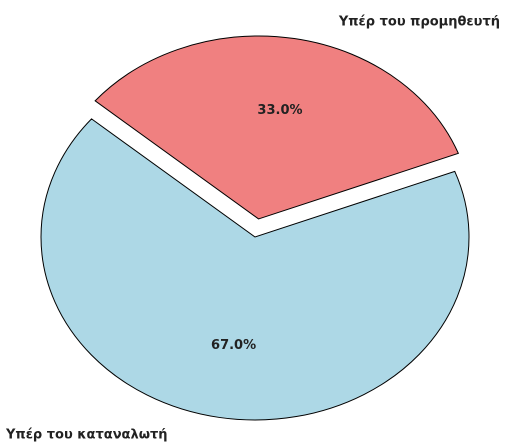 This screenshot has width=505, height=444. I want to click on percent-label: 33.0%, so click(279, 110).